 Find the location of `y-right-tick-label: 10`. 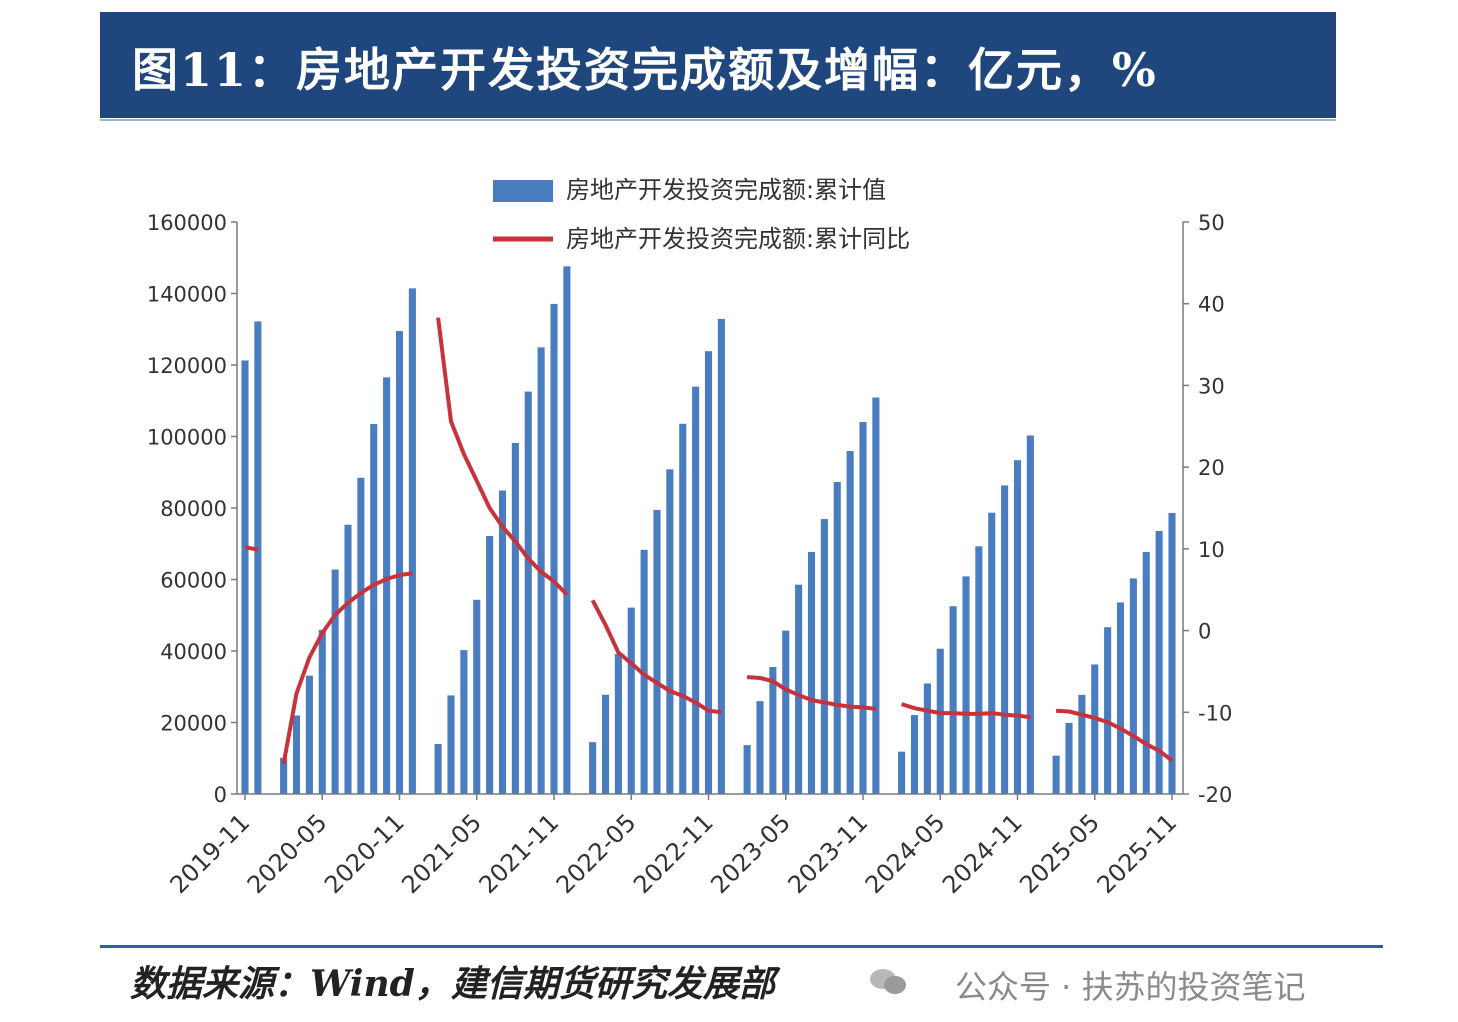

y-right-tick-label: 10 is located at coordinates (1211, 550).